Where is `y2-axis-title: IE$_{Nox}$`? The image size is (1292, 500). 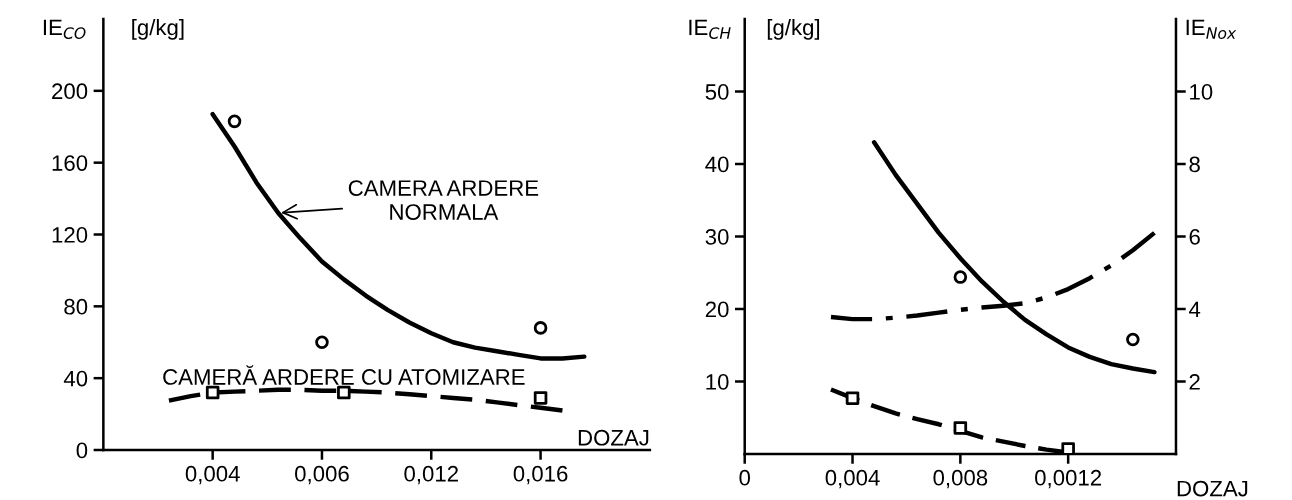
y2-axis-title: IE$_{Nox}$ is located at coordinates (1211, 29).